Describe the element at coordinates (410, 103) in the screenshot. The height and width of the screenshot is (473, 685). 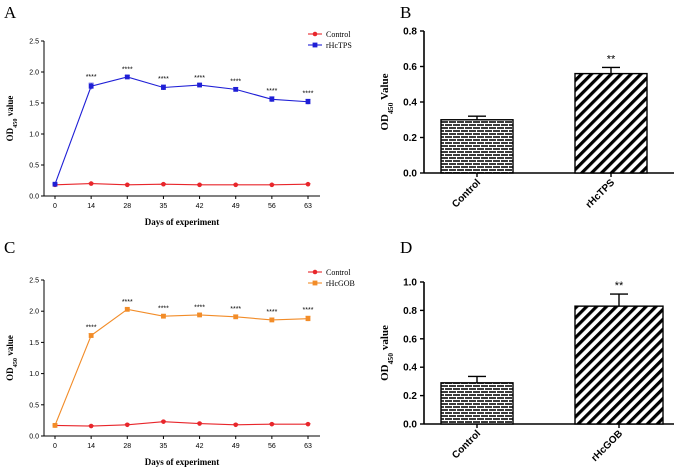
I see `y-tick-label: 0.4` at that location.